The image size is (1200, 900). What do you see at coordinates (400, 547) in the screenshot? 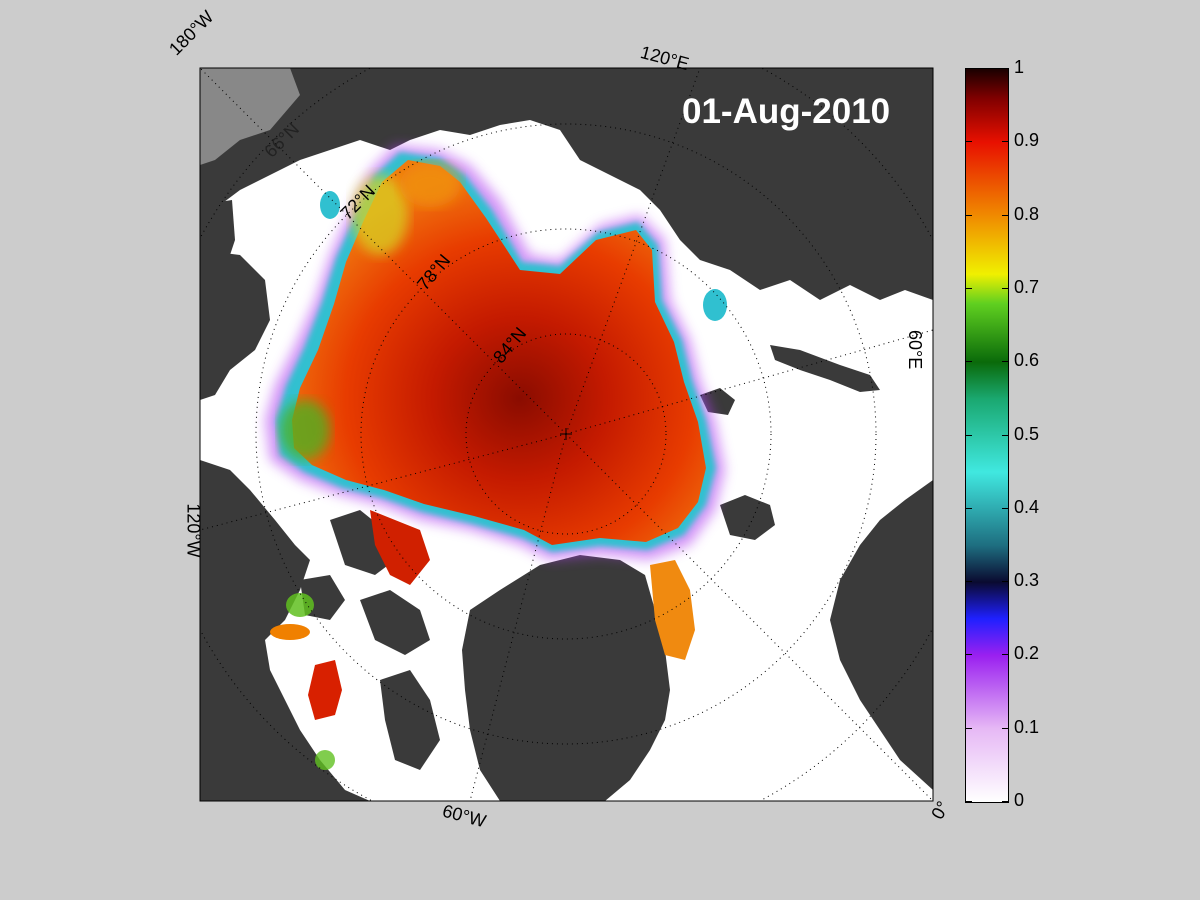
I see `ice-nares` at bounding box center [400, 547].